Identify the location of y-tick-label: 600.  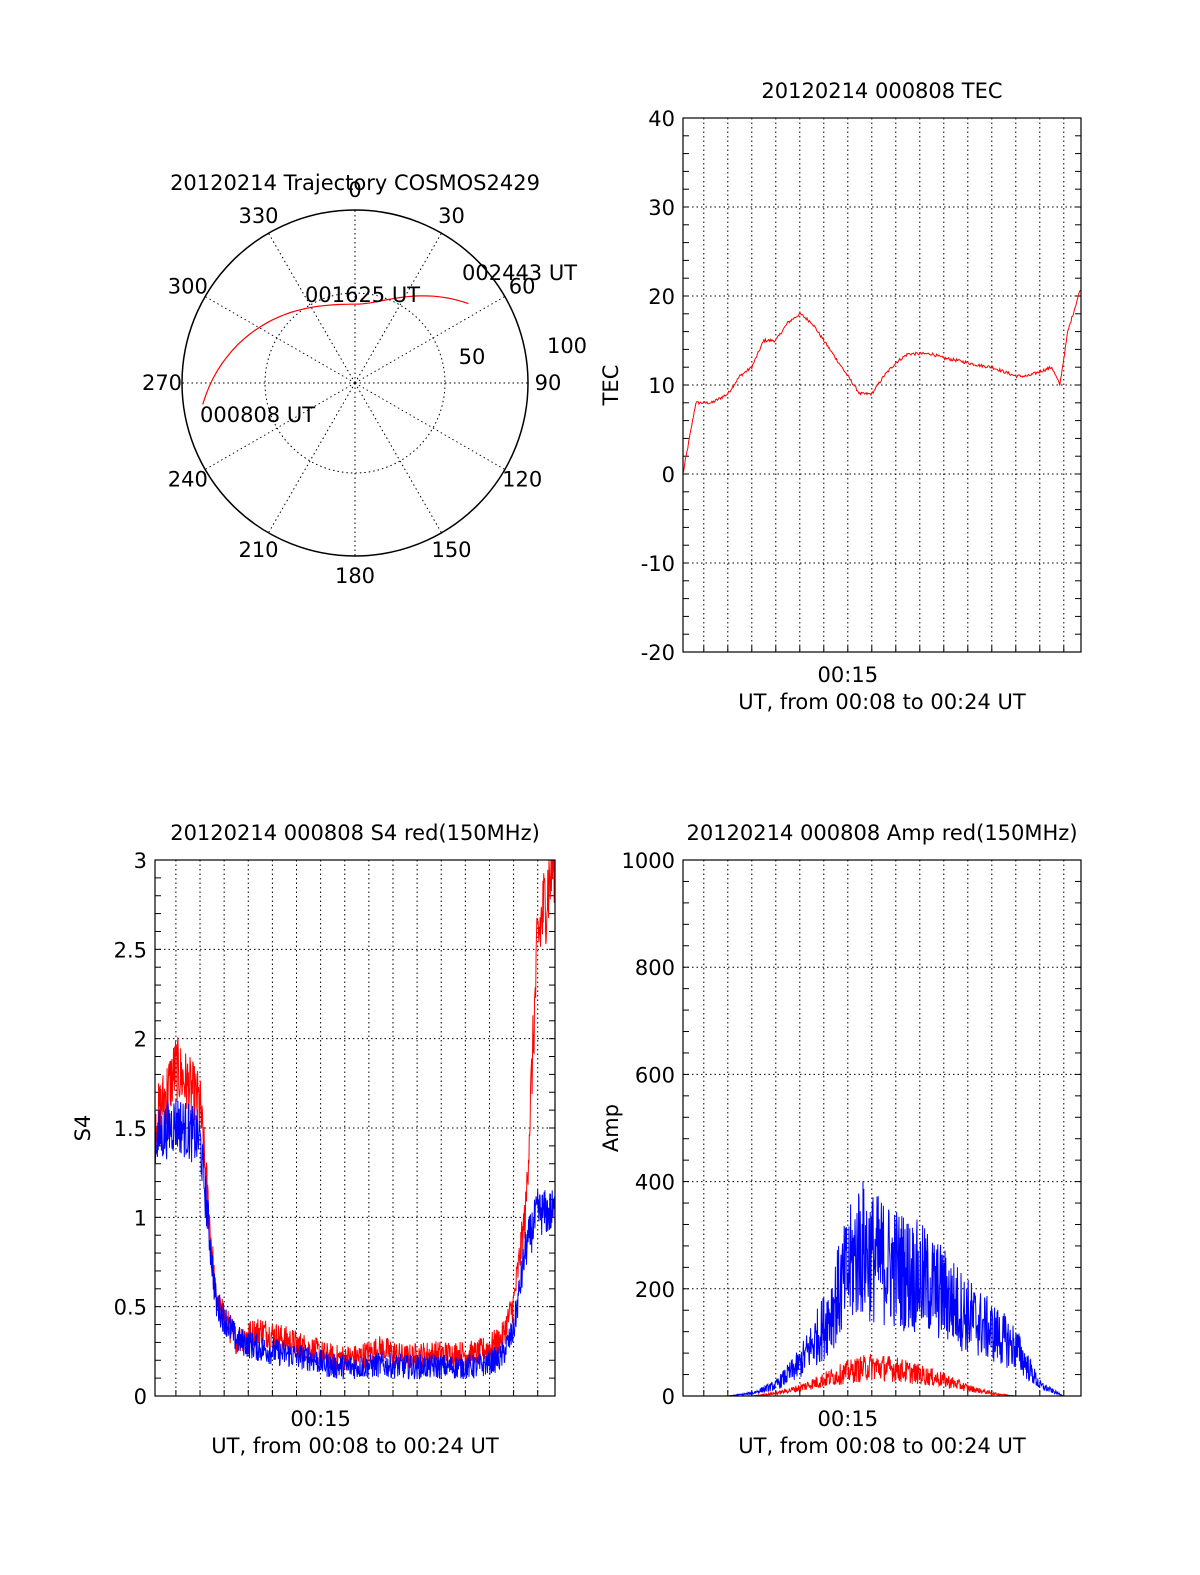
(655, 1075).